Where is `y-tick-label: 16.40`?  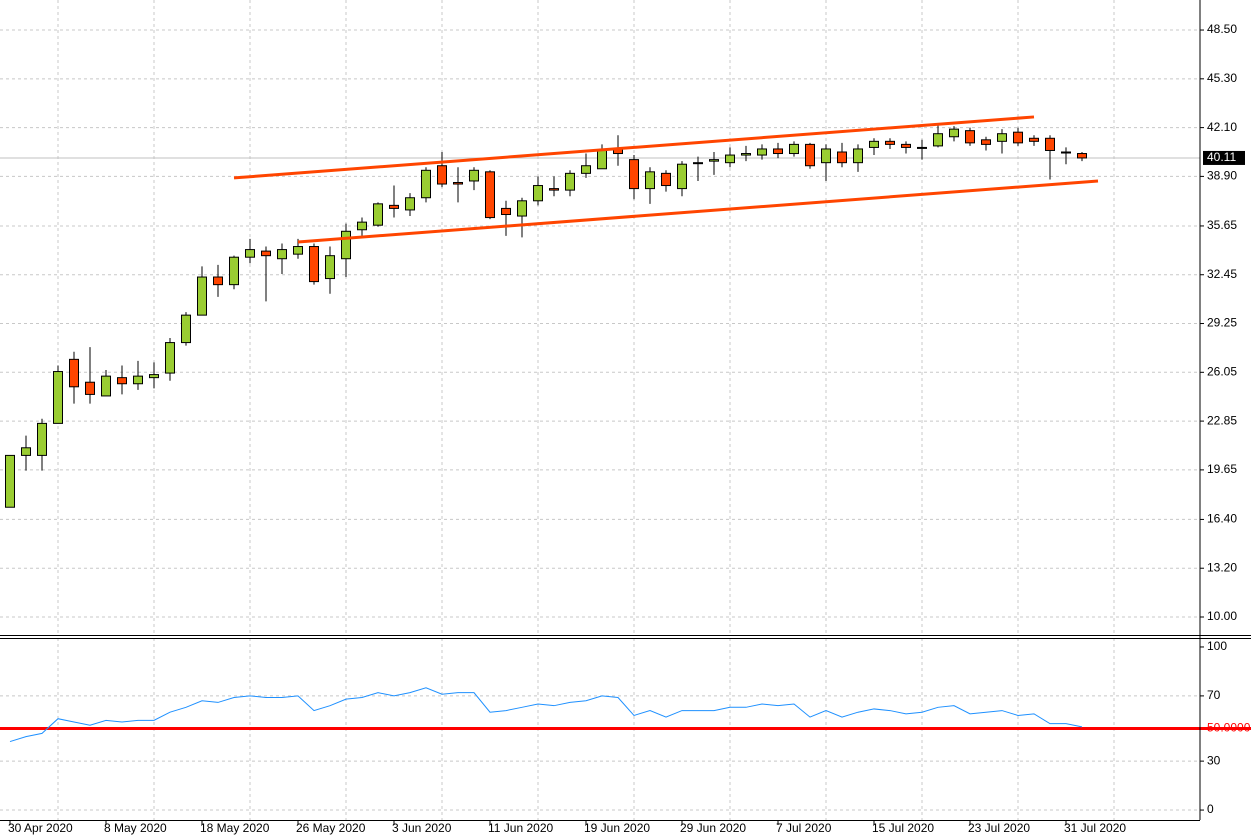
y-tick-label: 16.40 is located at coordinates (1222, 519).